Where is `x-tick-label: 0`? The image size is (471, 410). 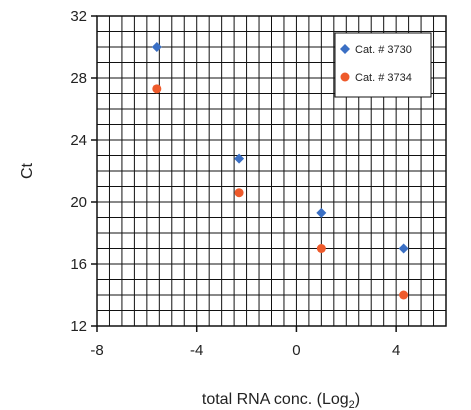
x-tick-label: 0 is located at coordinates (296, 350).